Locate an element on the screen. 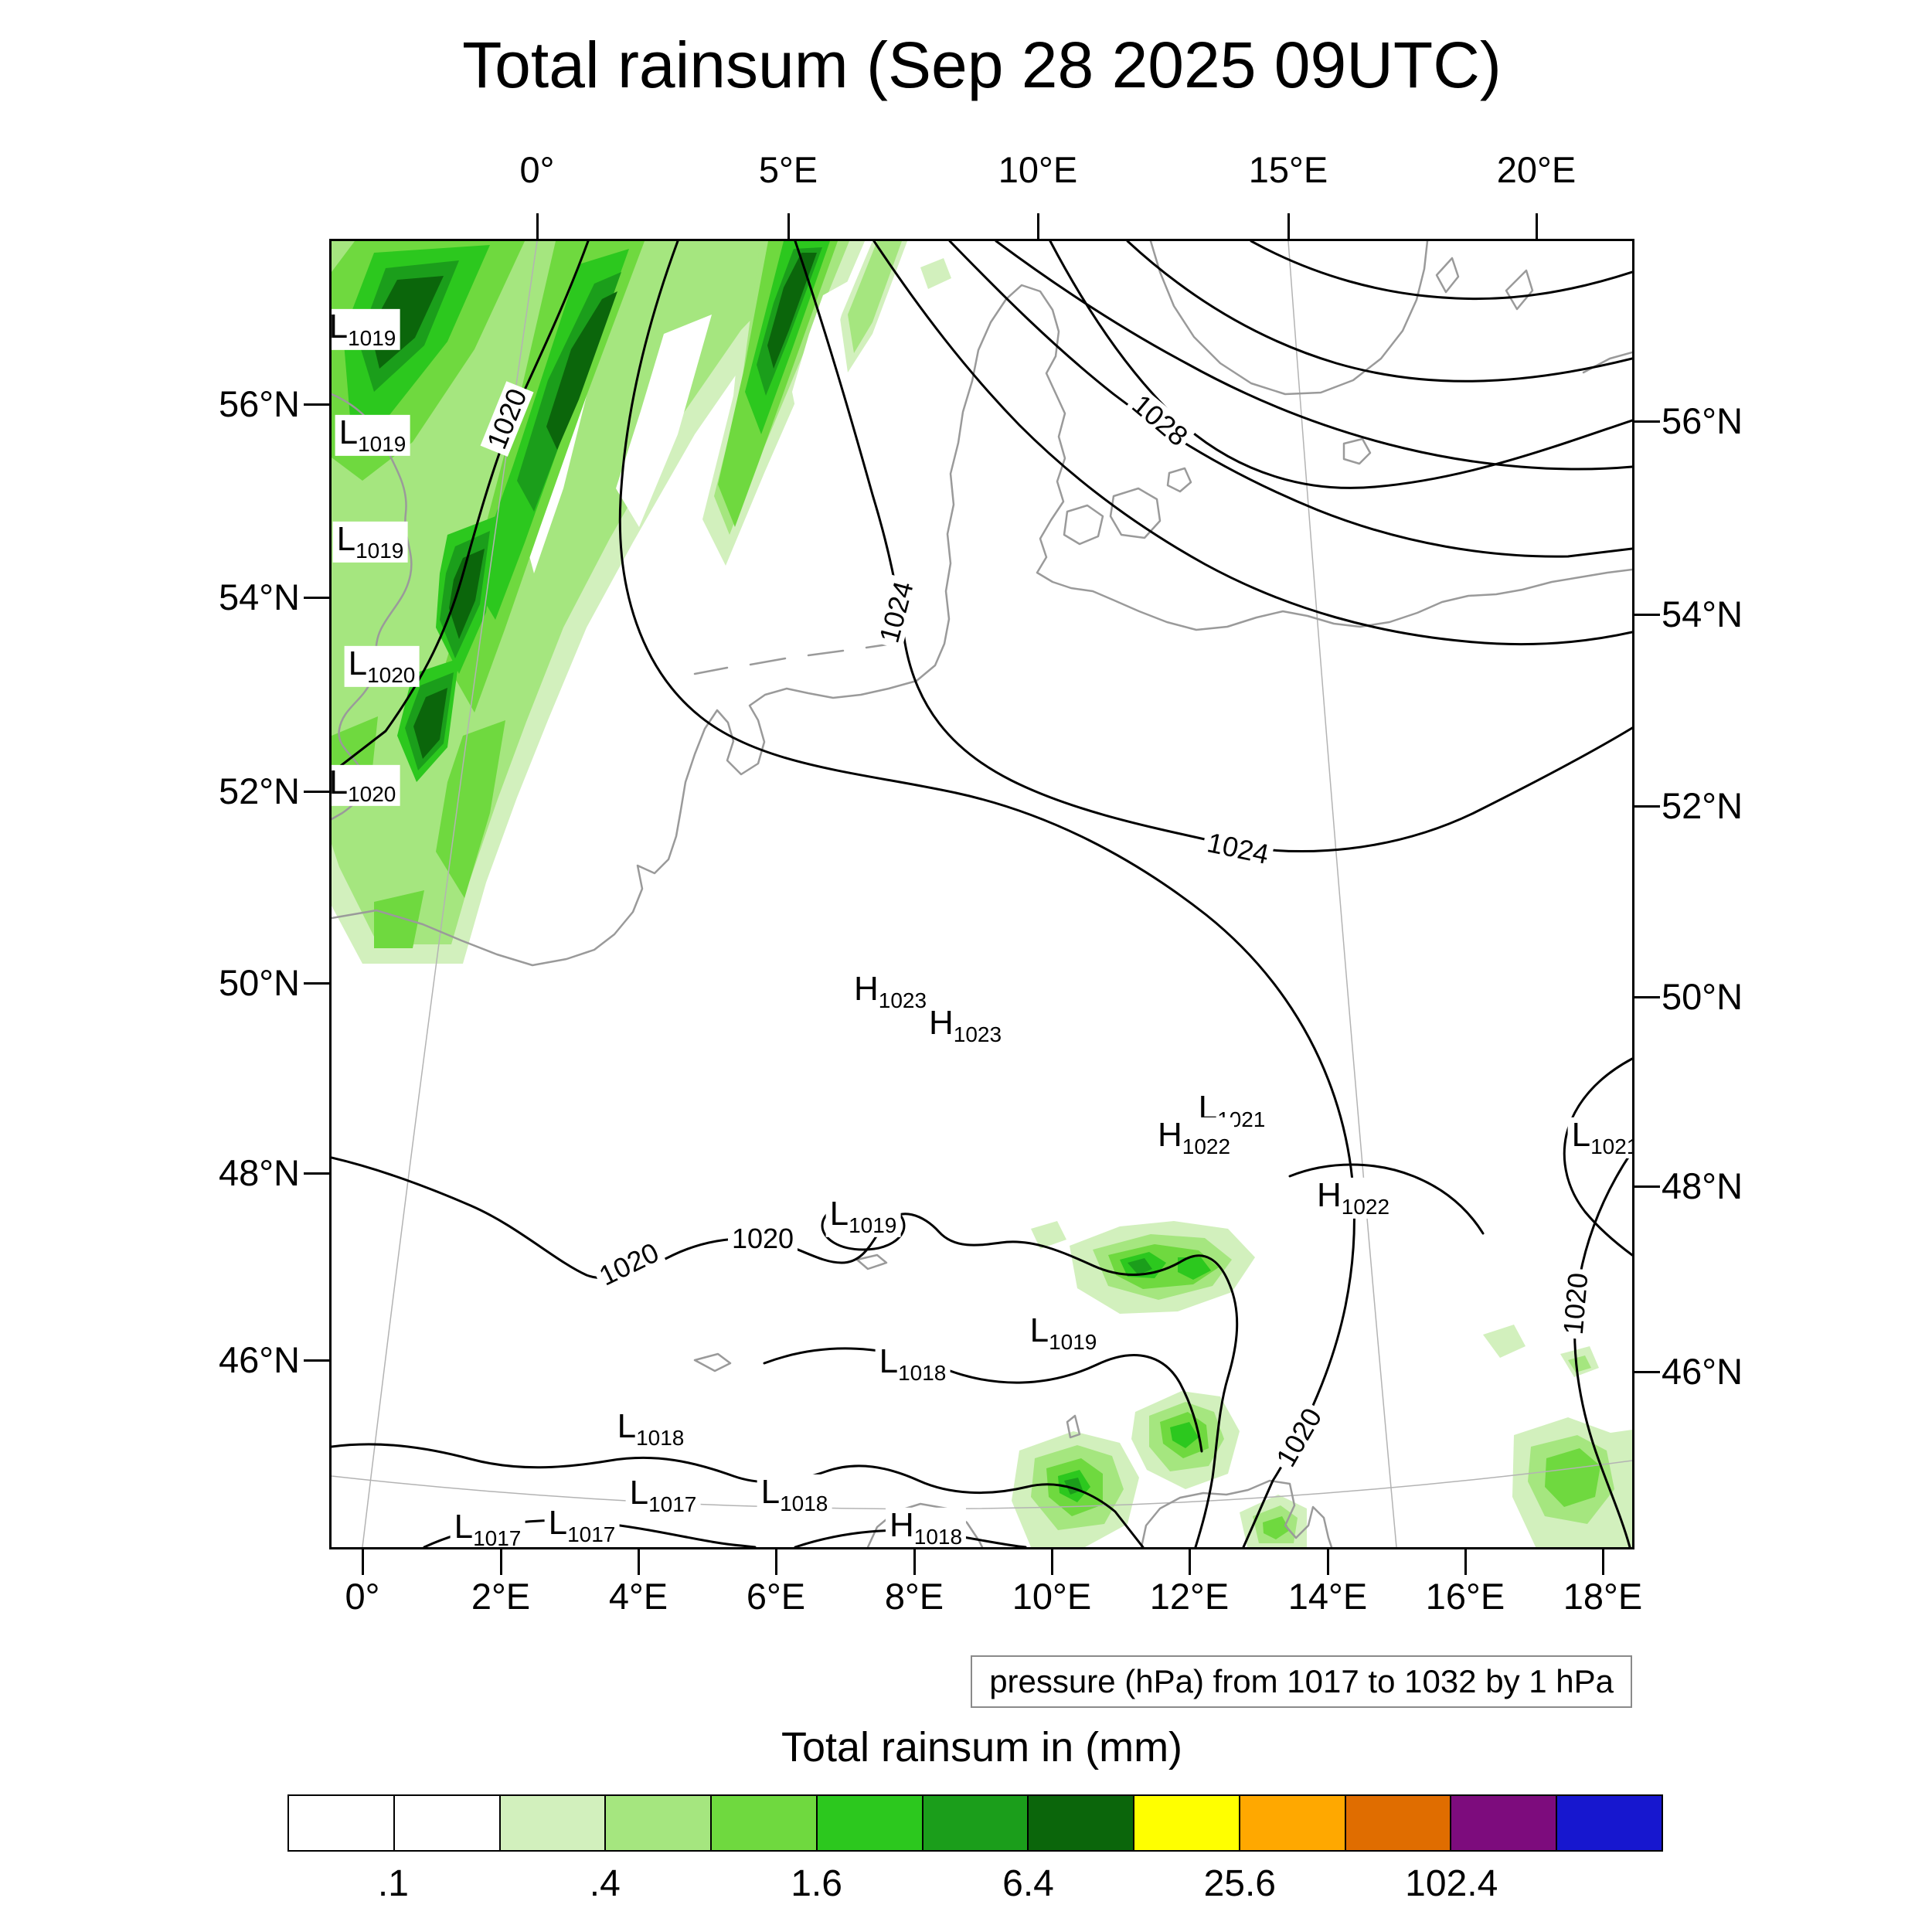  lat-axis-label-right: 46°N is located at coordinates (1702, 1371).